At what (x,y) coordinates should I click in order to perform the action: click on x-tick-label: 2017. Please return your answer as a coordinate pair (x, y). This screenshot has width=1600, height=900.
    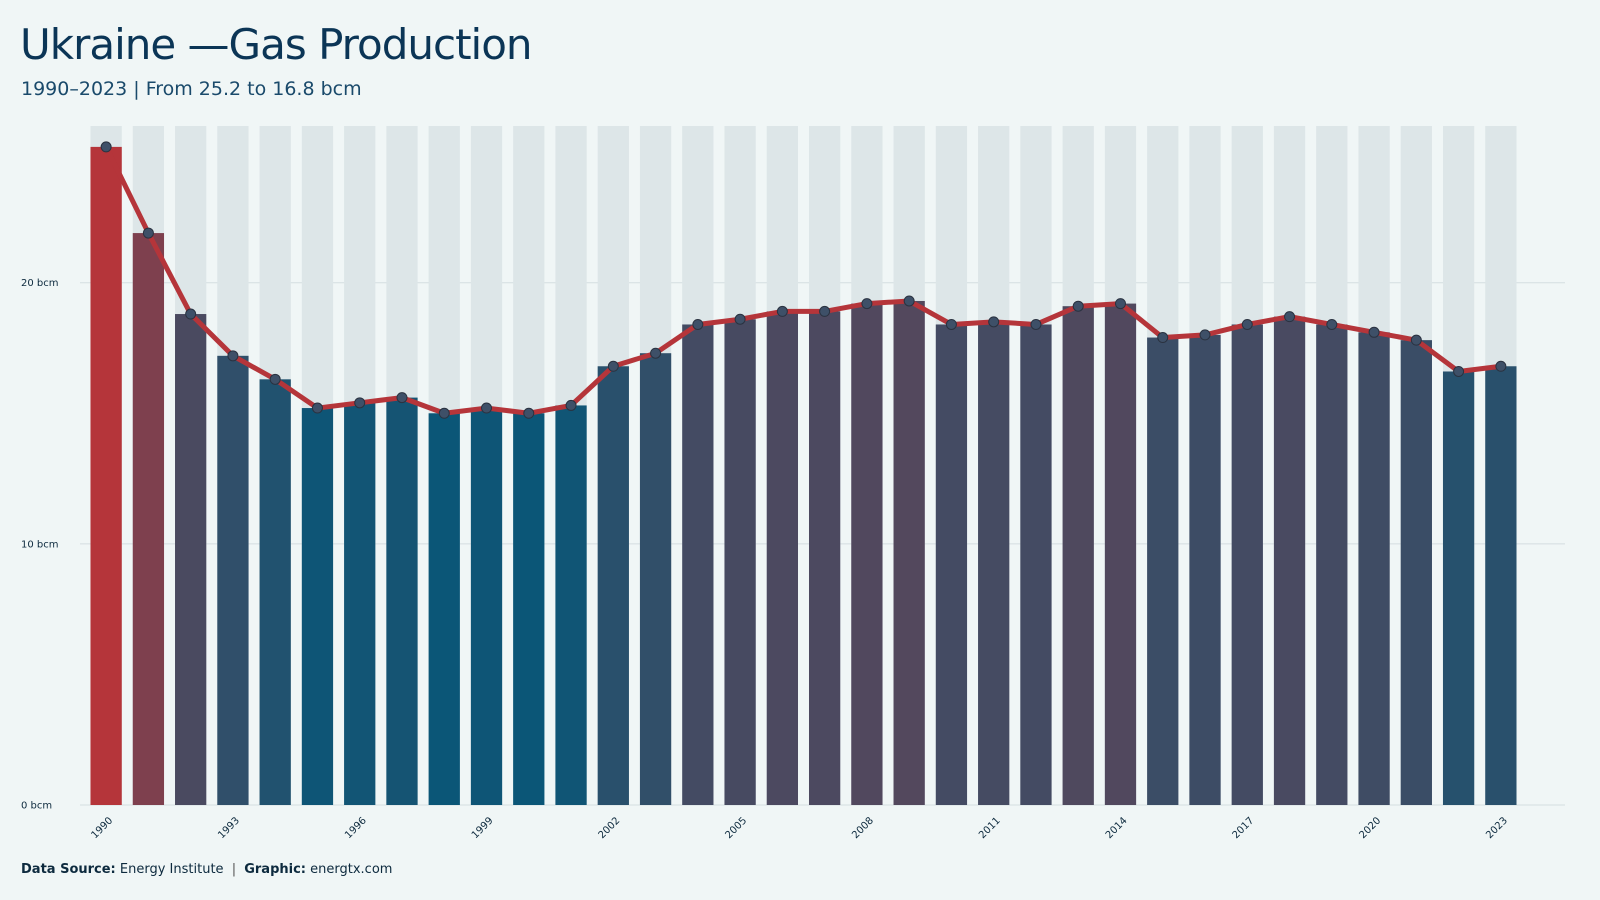
    Looking at the image, I should click on (1244, 828).